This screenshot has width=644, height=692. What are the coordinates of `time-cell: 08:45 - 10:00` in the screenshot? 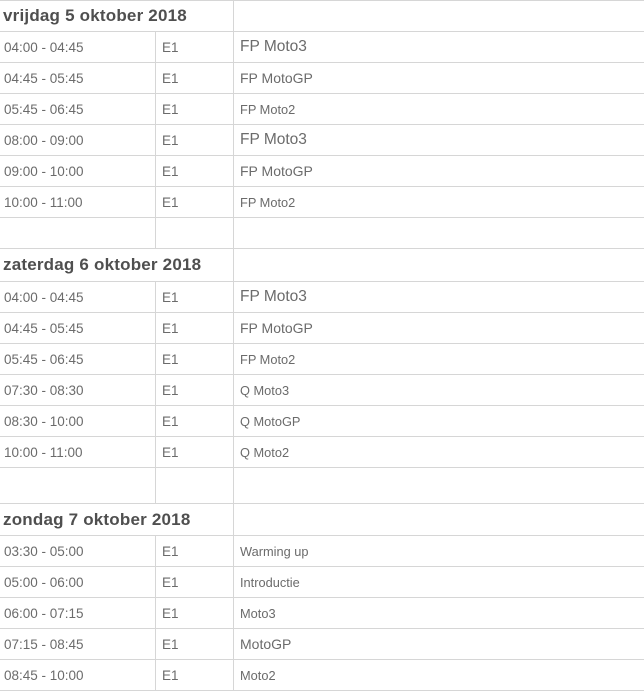 It's located at (44, 675).